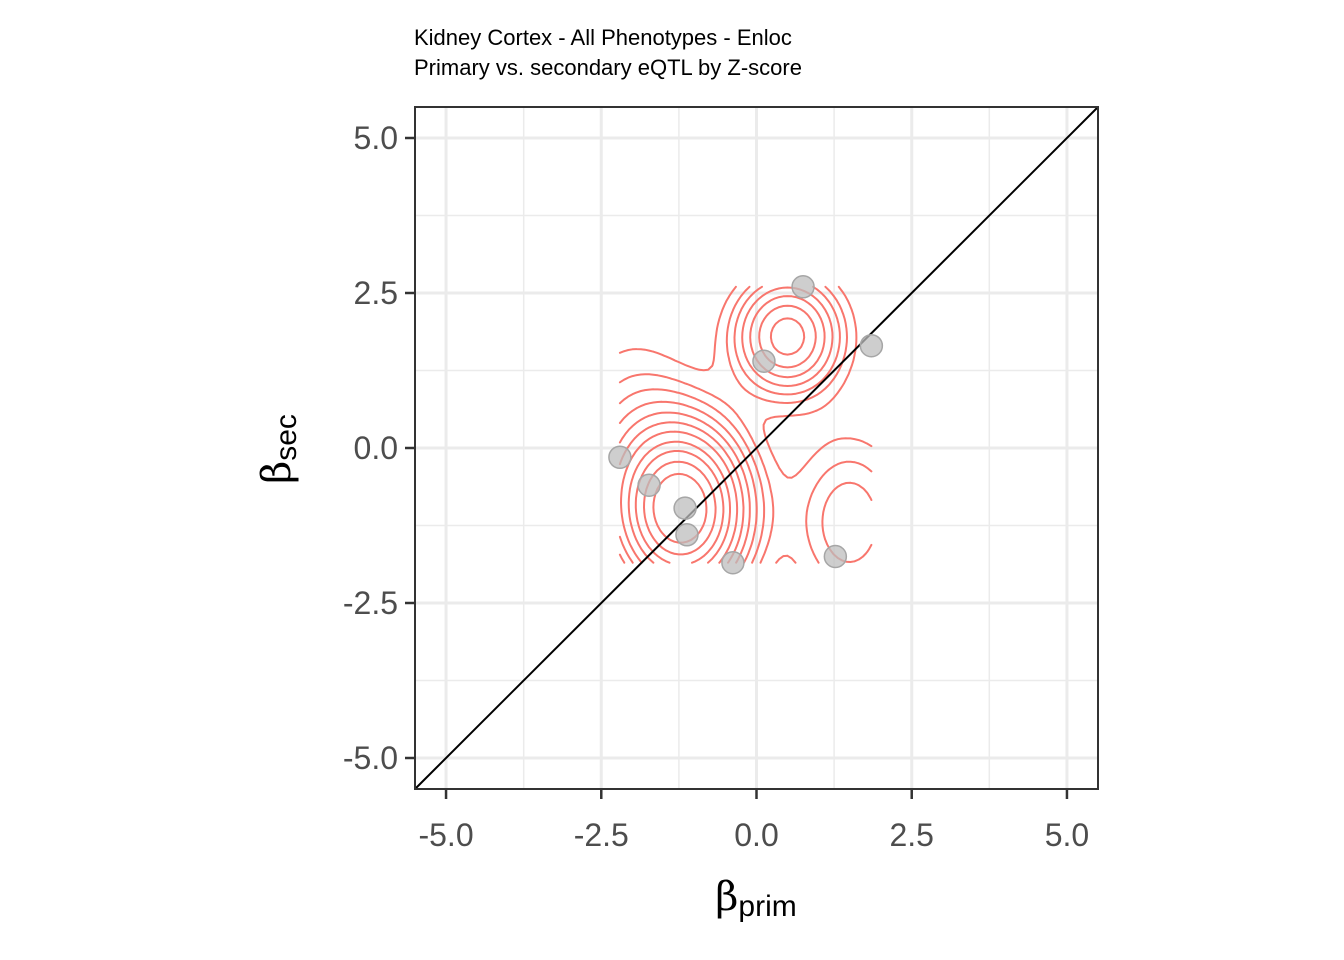 This screenshot has width=1344, height=960. I want to click on y-tick-label: -5.0, so click(370, 758).